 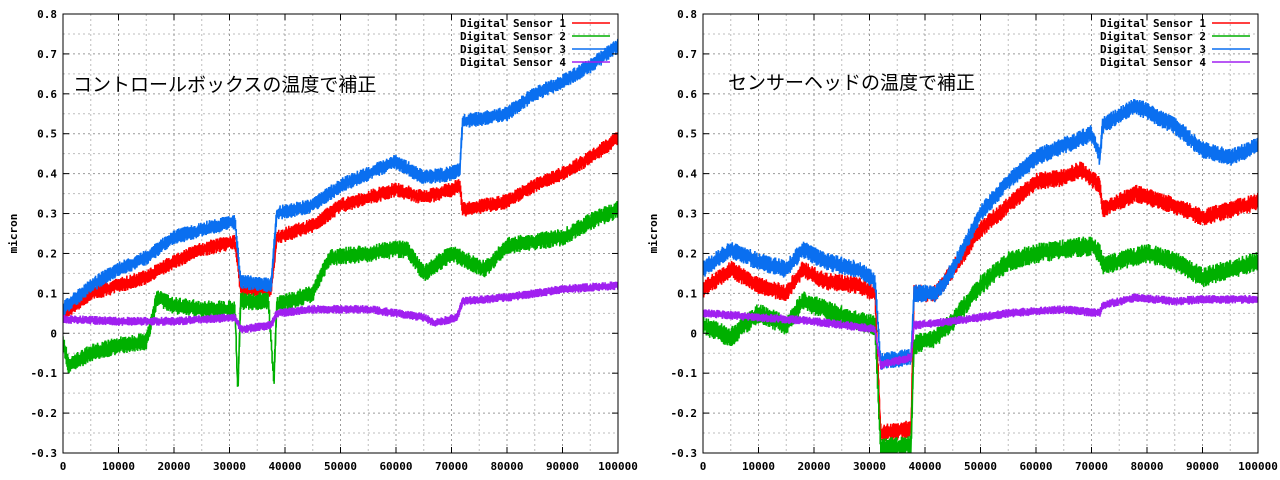 What do you see at coordinates (851, 83) in the screenshot?
I see `chart-annotation: センサーヘッドの温度で補正` at bounding box center [851, 83].